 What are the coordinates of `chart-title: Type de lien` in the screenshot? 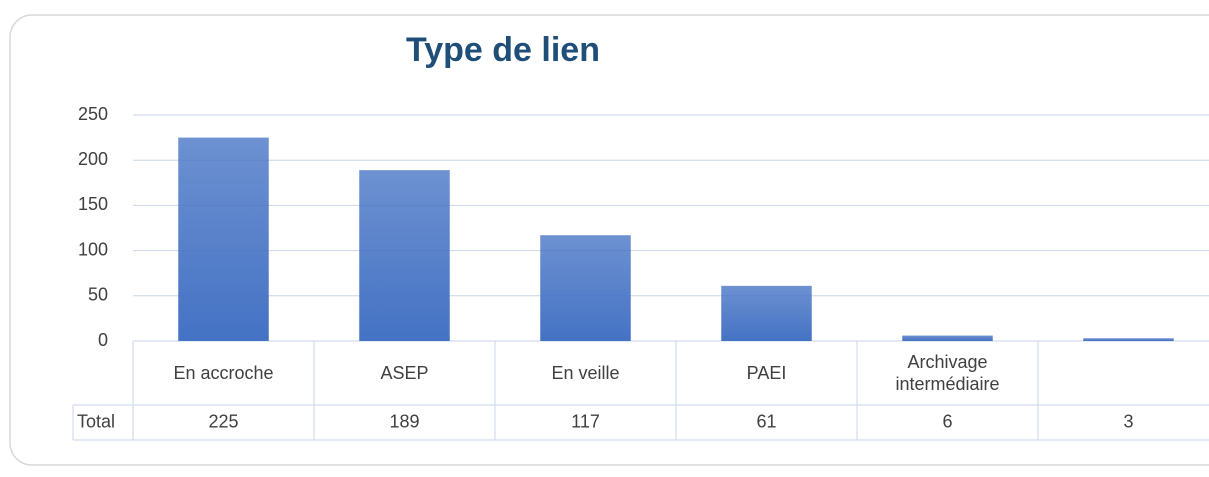 It's located at (503, 50).